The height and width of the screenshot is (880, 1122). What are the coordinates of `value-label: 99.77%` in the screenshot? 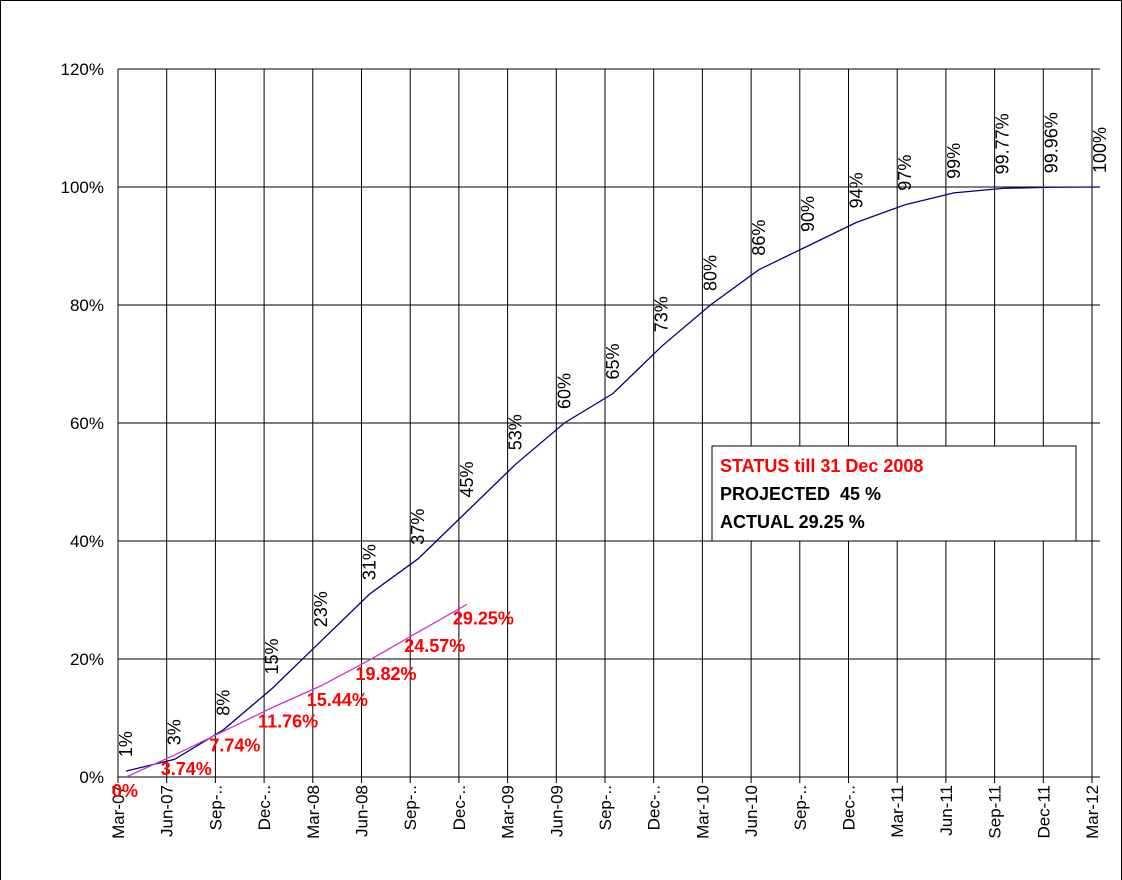 It's located at (1003, 143).